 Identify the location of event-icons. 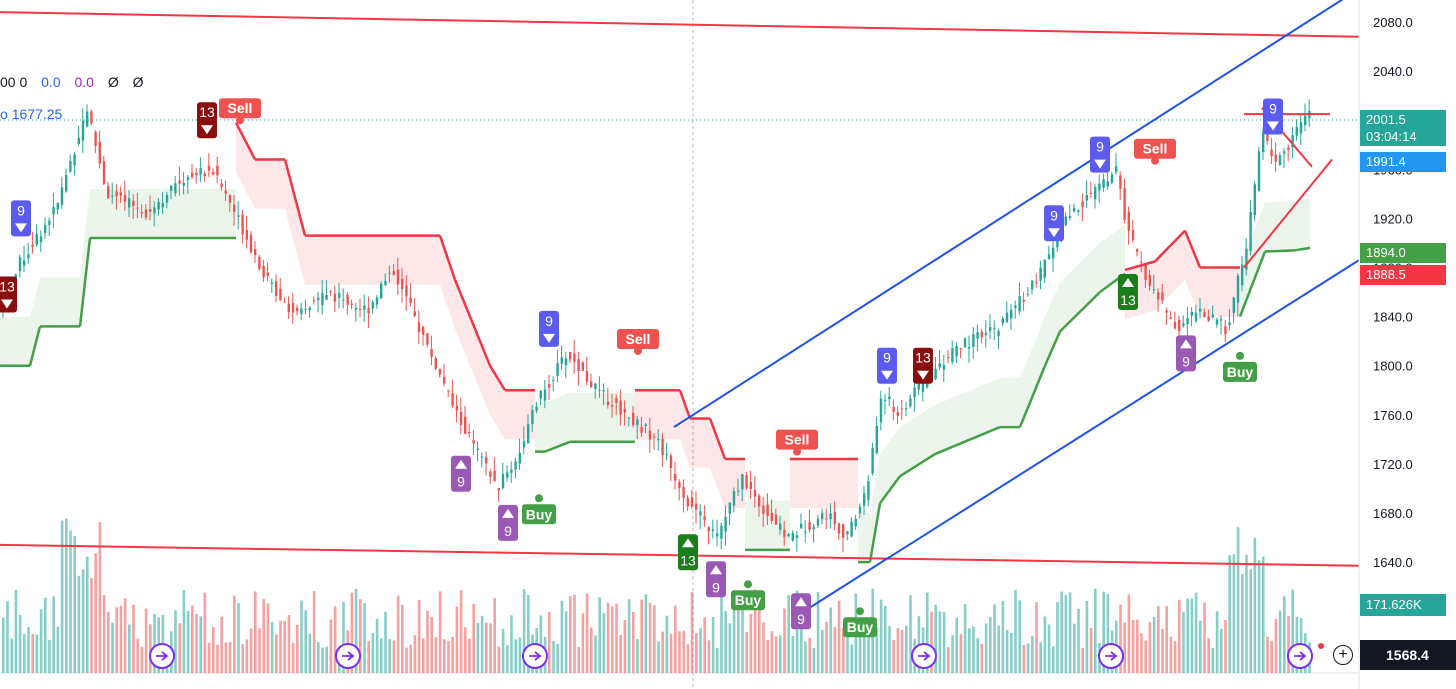
(736, 656).